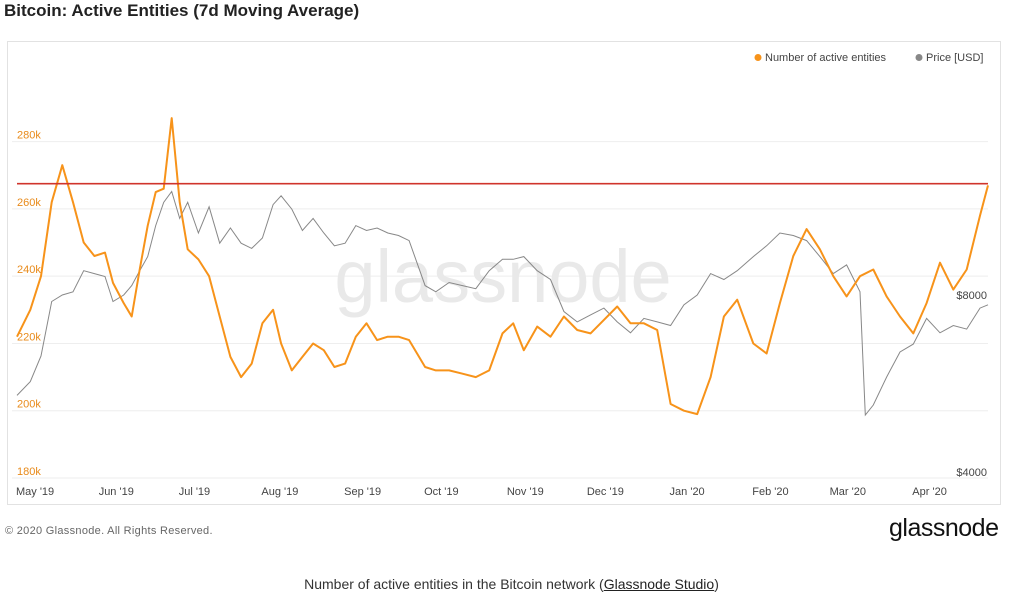 The image size is (1023, 599). I want to click on x-axis-tick-label: Mar '20, so click(848, 492).